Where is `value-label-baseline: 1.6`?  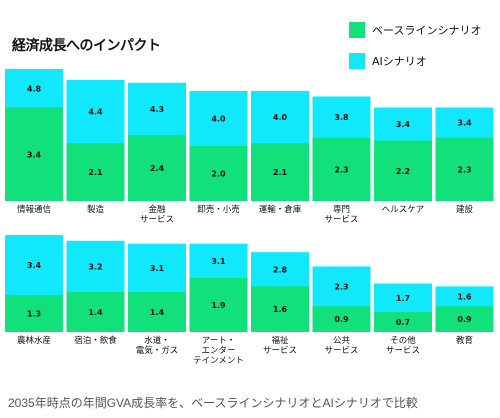
value-label-baseline: 1.6 is located at coordinates (280, 309).